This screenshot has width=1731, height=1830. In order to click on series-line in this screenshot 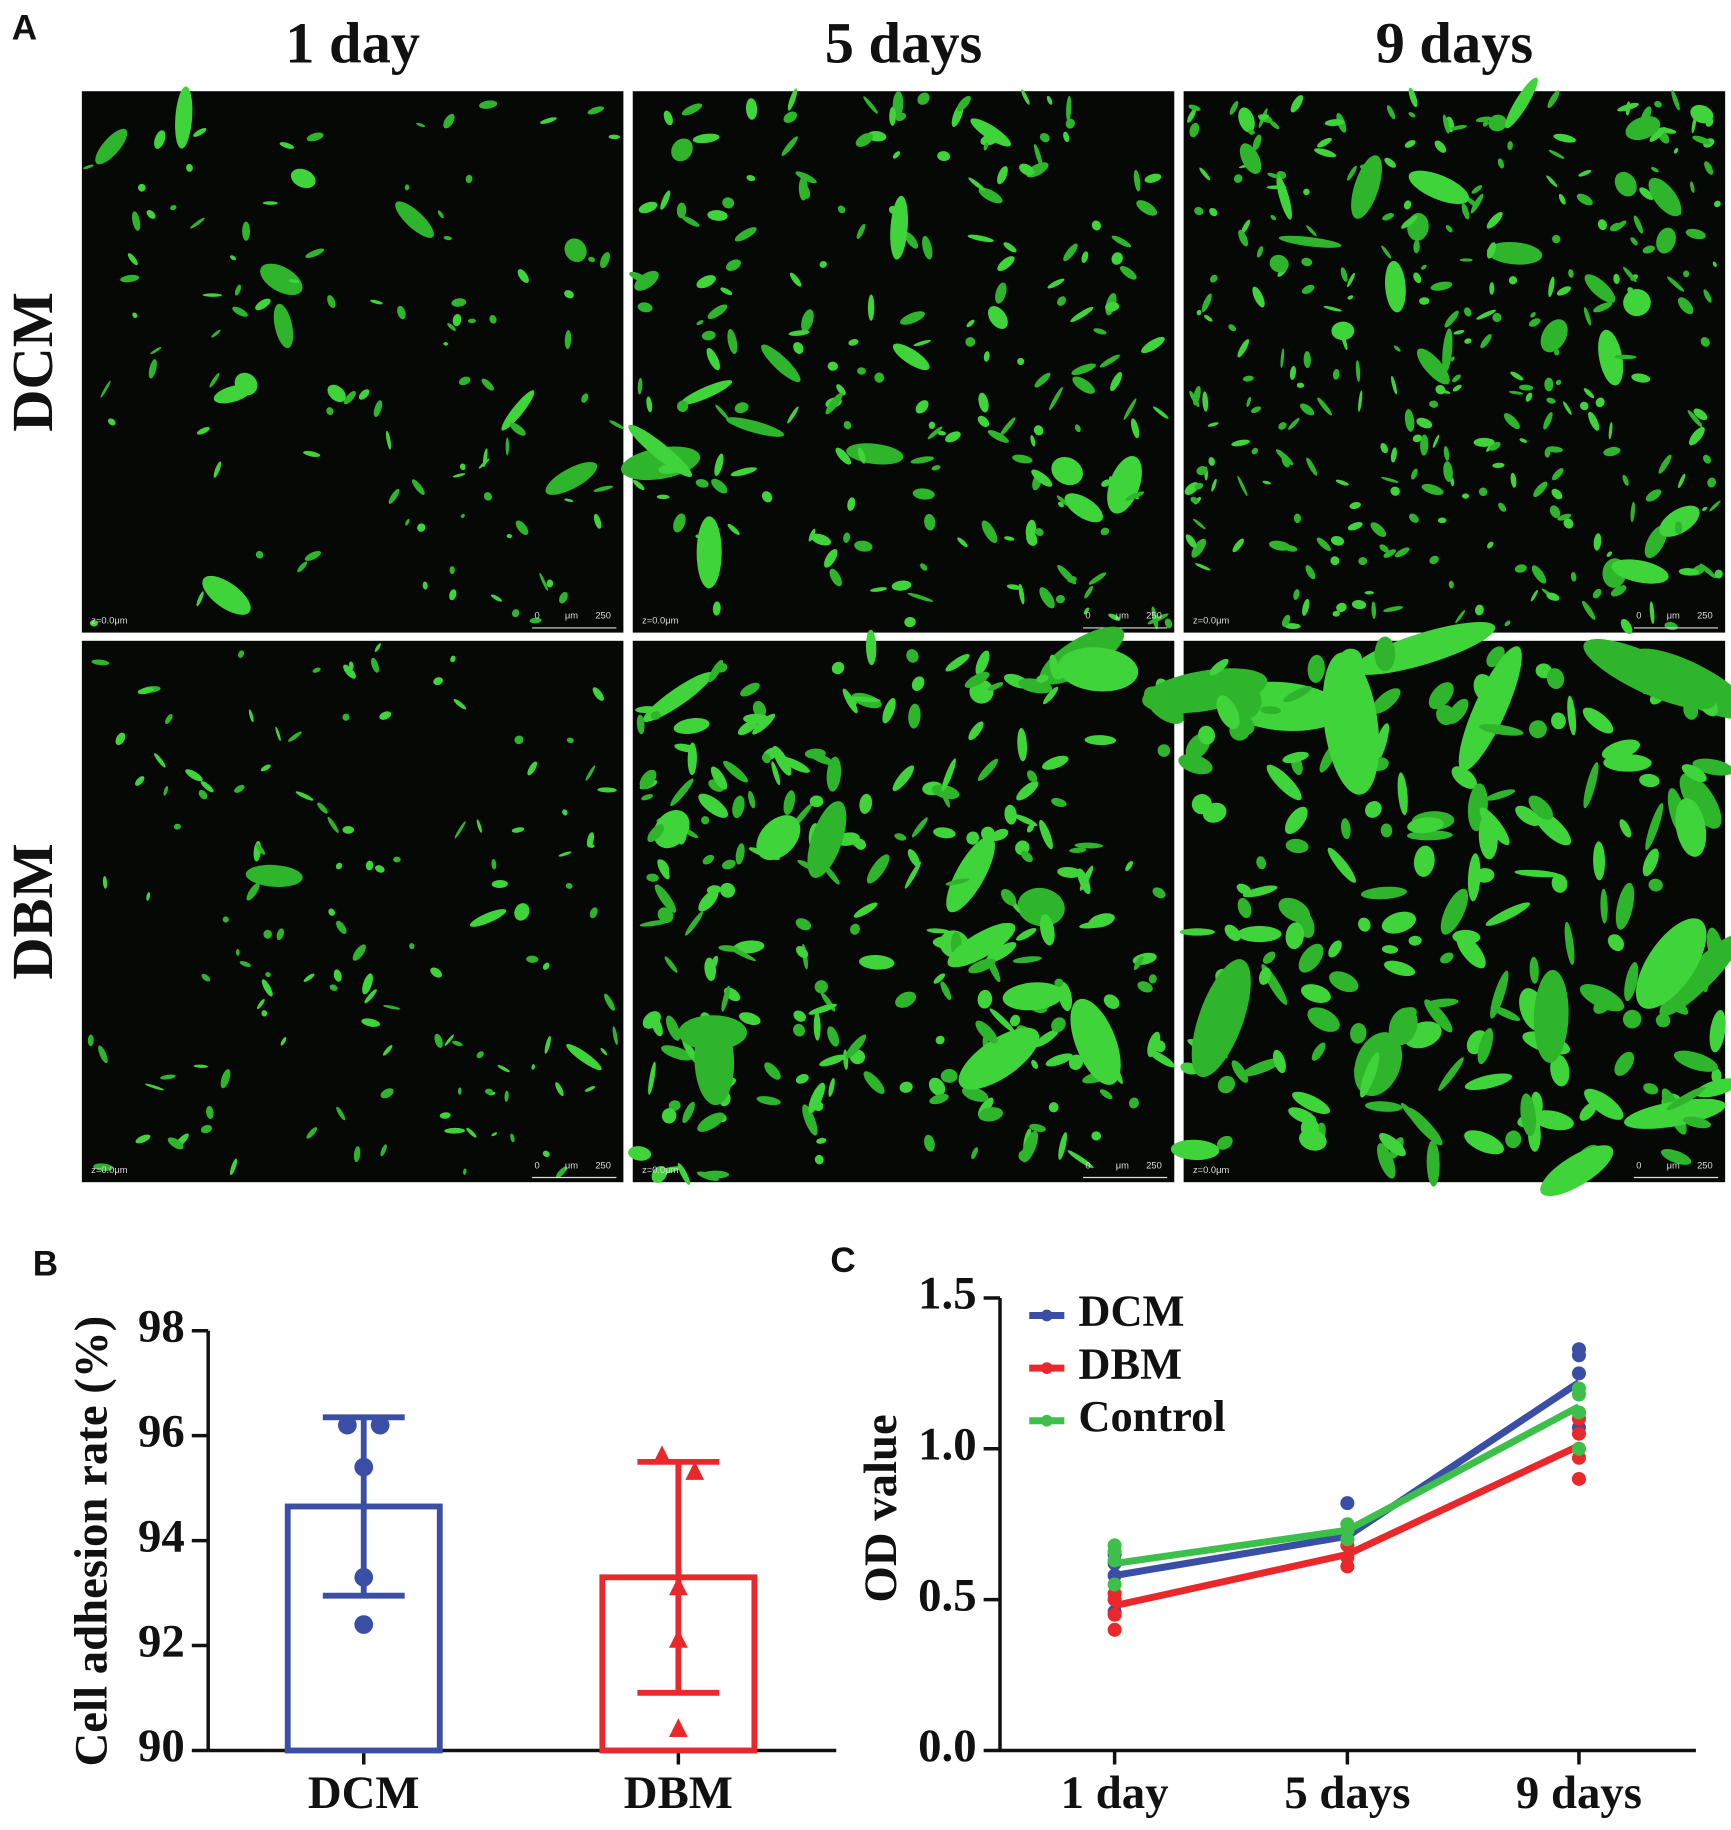, I will do `click(1347, 1485)`.